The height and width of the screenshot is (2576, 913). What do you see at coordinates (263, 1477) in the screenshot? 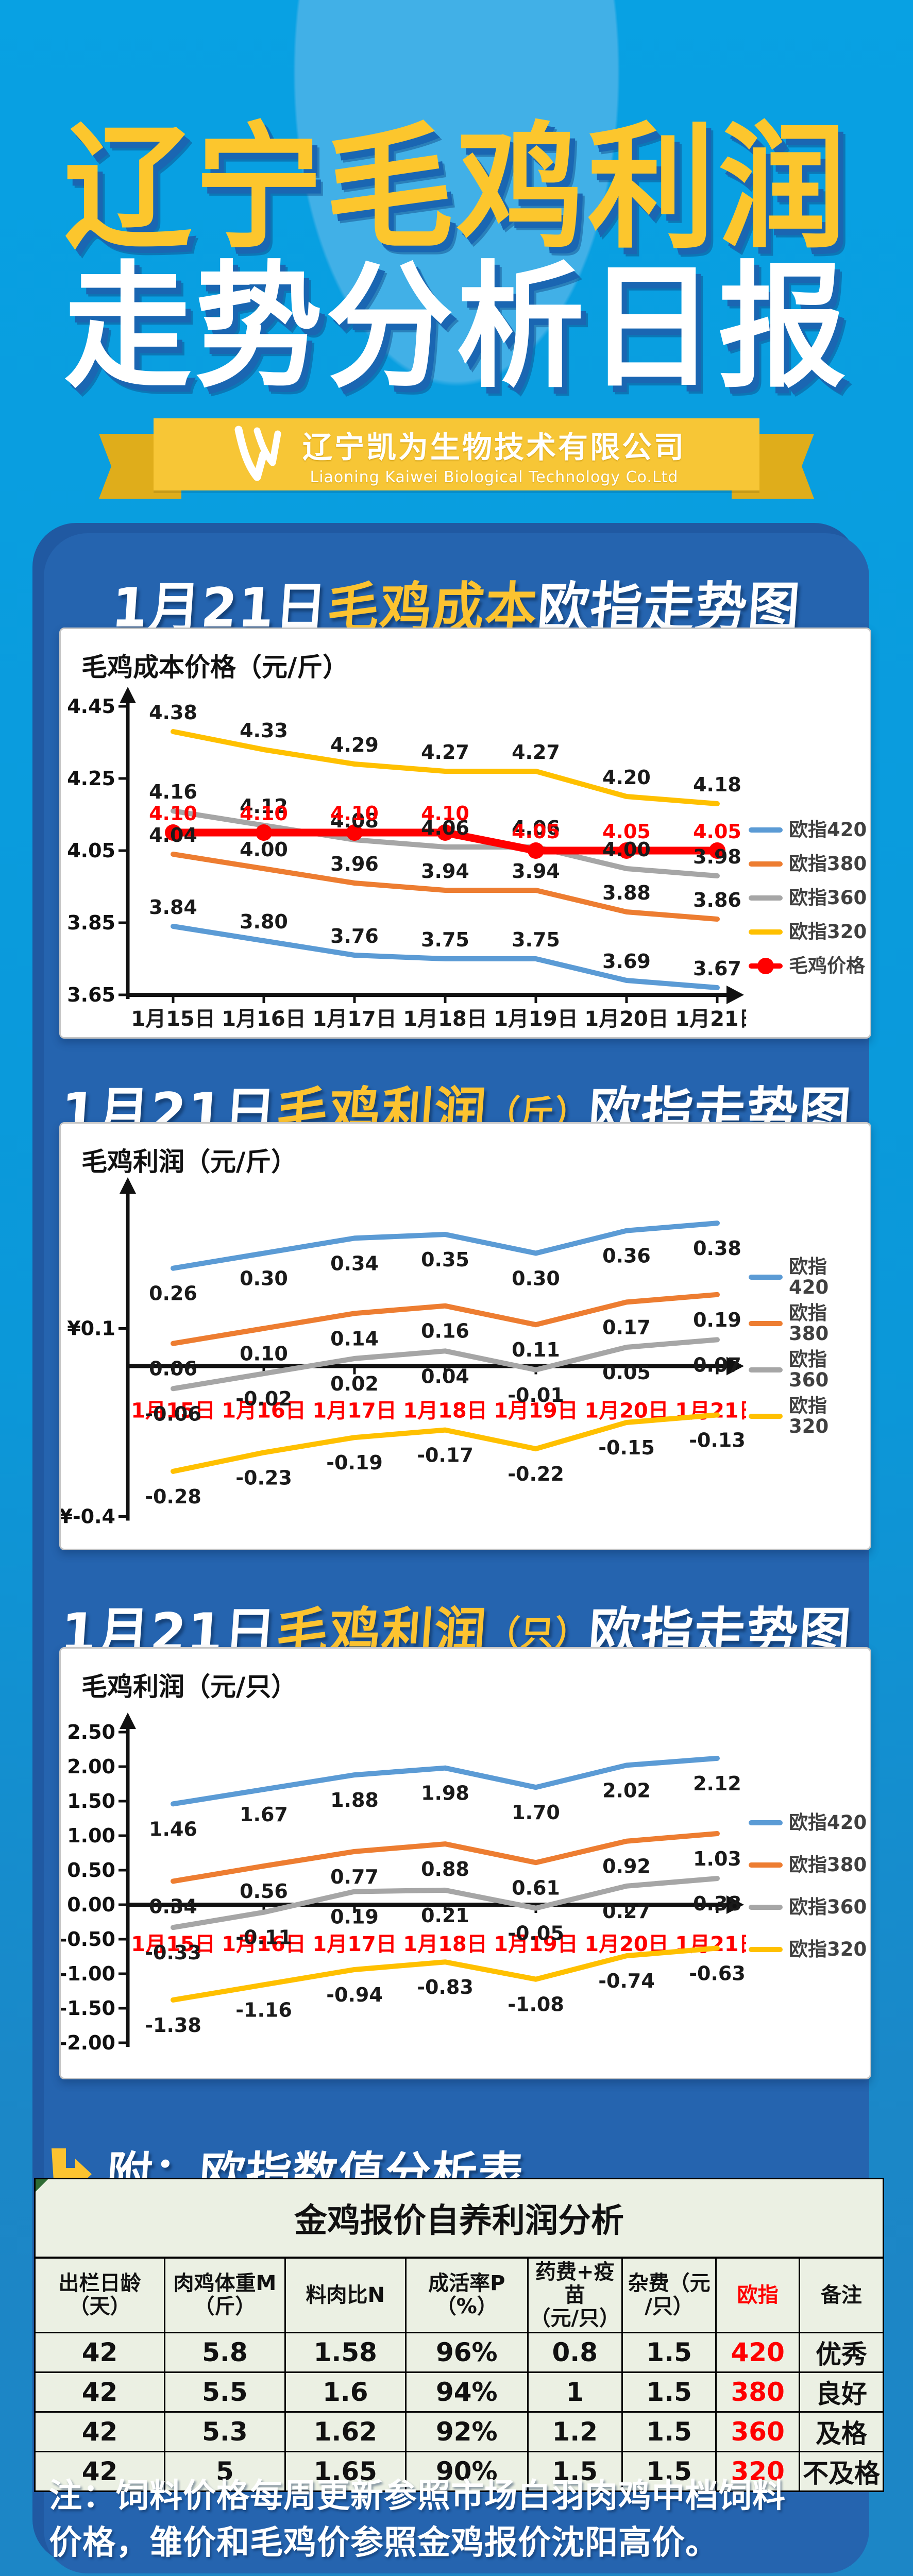
I see `svg-text: -0.23` at bounding box center [263, 1477].